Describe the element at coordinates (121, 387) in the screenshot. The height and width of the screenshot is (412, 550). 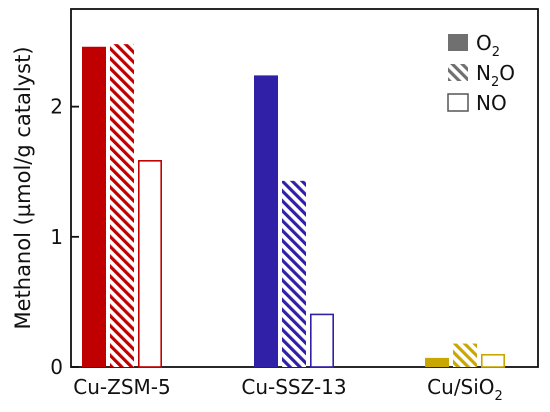
I see `x-tick-label: Cu-ZSM-5` at that location.